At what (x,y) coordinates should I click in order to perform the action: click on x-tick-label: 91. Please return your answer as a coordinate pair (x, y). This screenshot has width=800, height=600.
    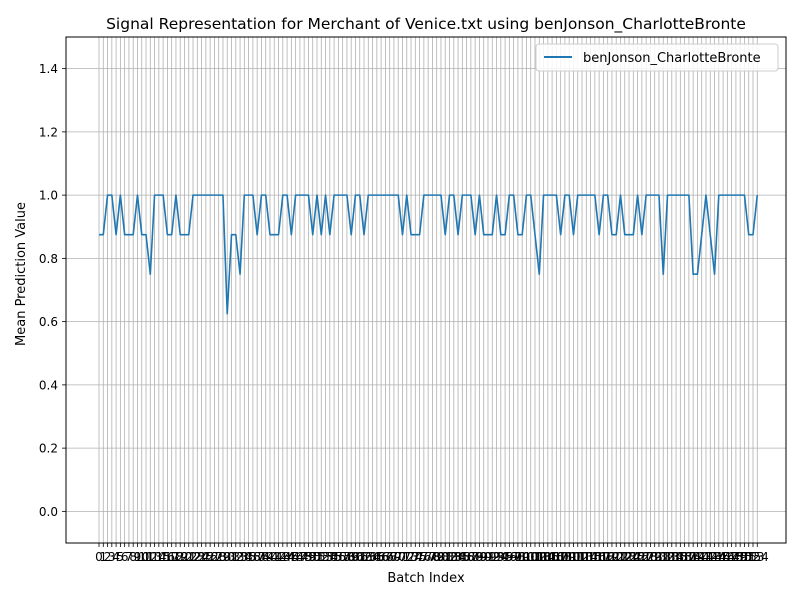
    Looking at the image, I should click on (487, 557).